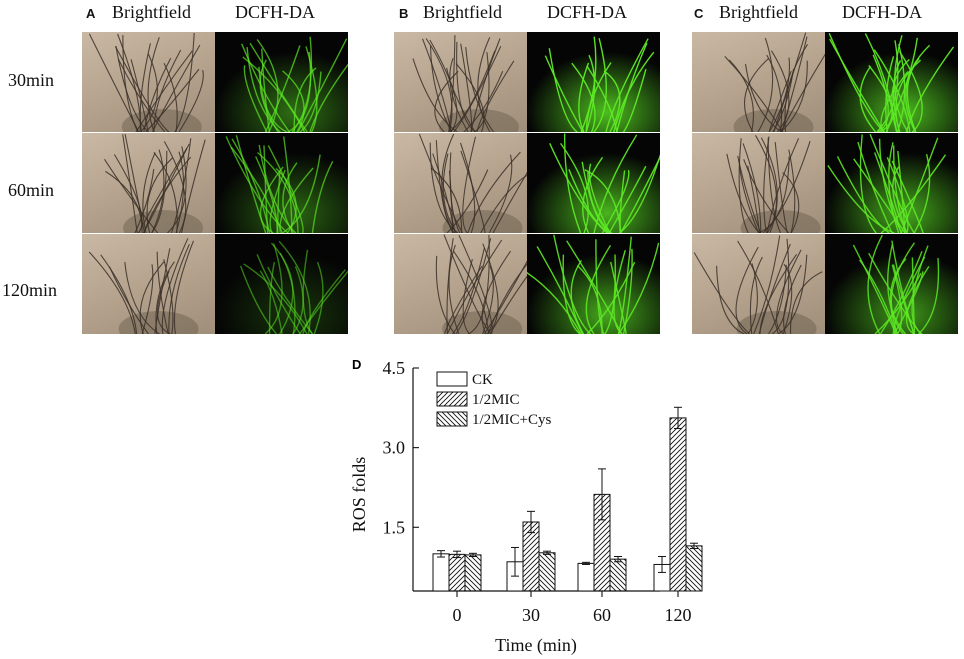 This screenshot has height=659, width=964. I want to click on legend-label: 1/2MIC, so click(496, 400).